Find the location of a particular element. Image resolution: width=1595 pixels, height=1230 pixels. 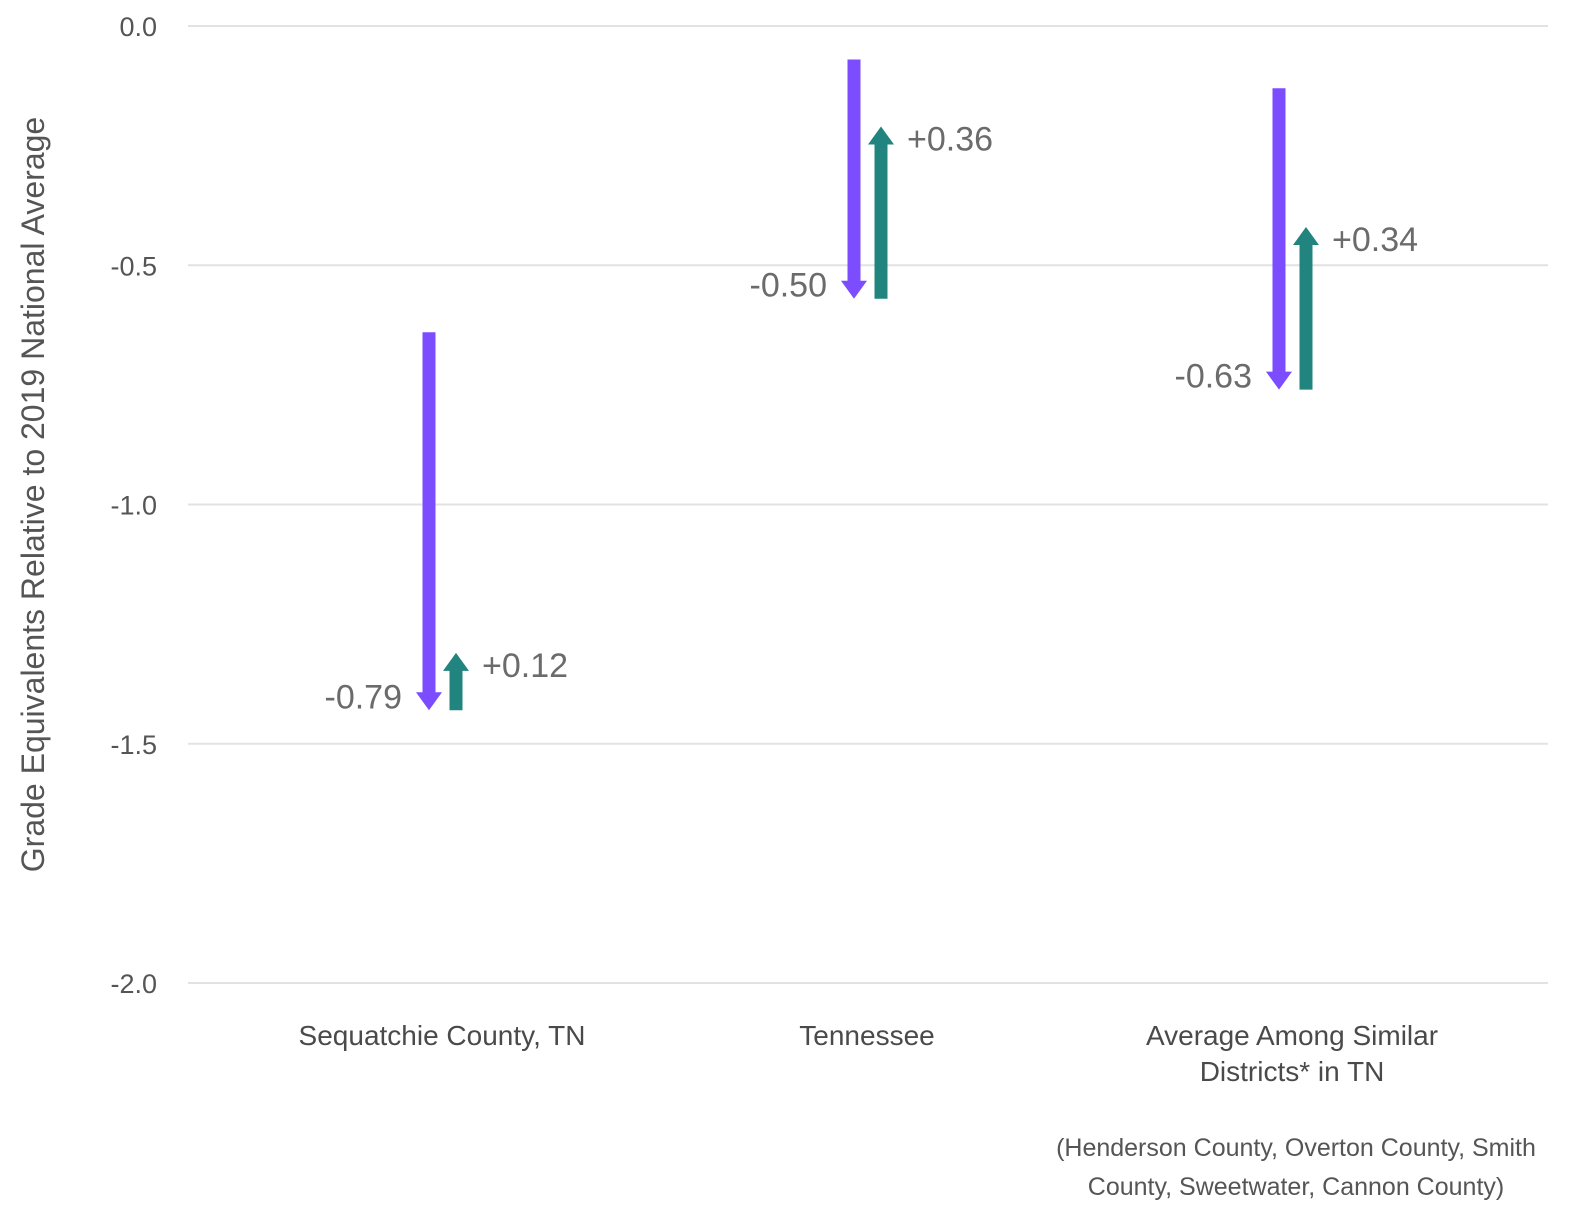

y-tick-label: -1.0 is located at coordinates (133, 506).